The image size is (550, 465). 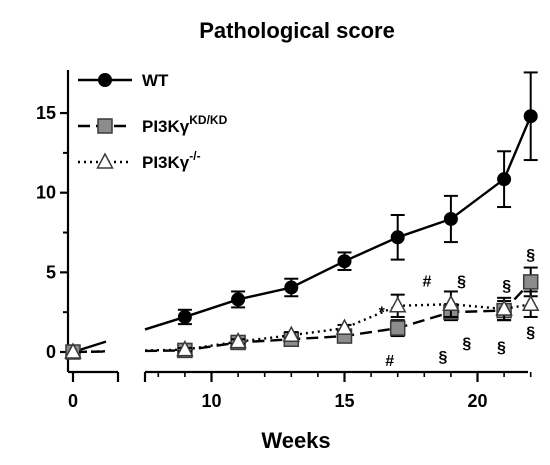 What do you see at coordinates (51, 352) in the screenshot?
I see `y-tick-label: 0` at bounding box center [51, 352].